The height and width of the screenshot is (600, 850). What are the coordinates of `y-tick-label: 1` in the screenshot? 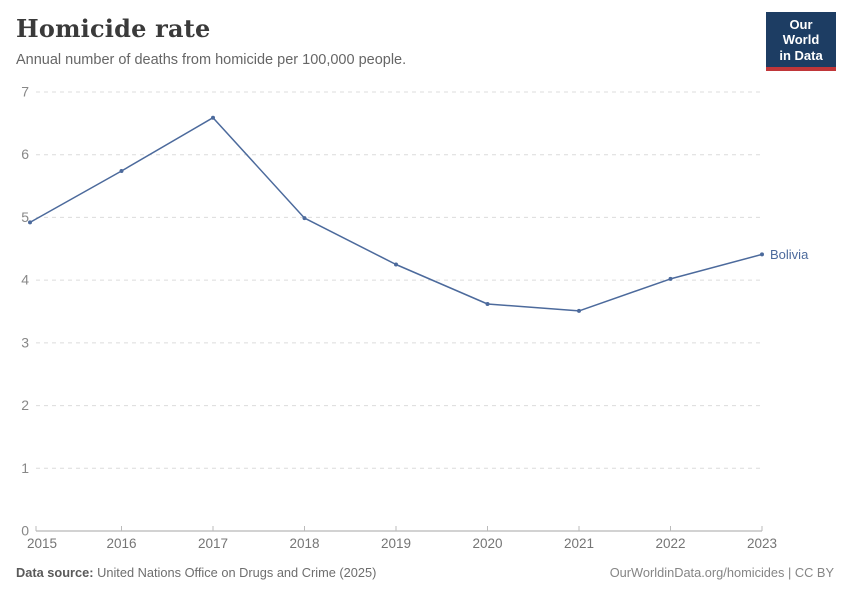 It's located at (25, 468).